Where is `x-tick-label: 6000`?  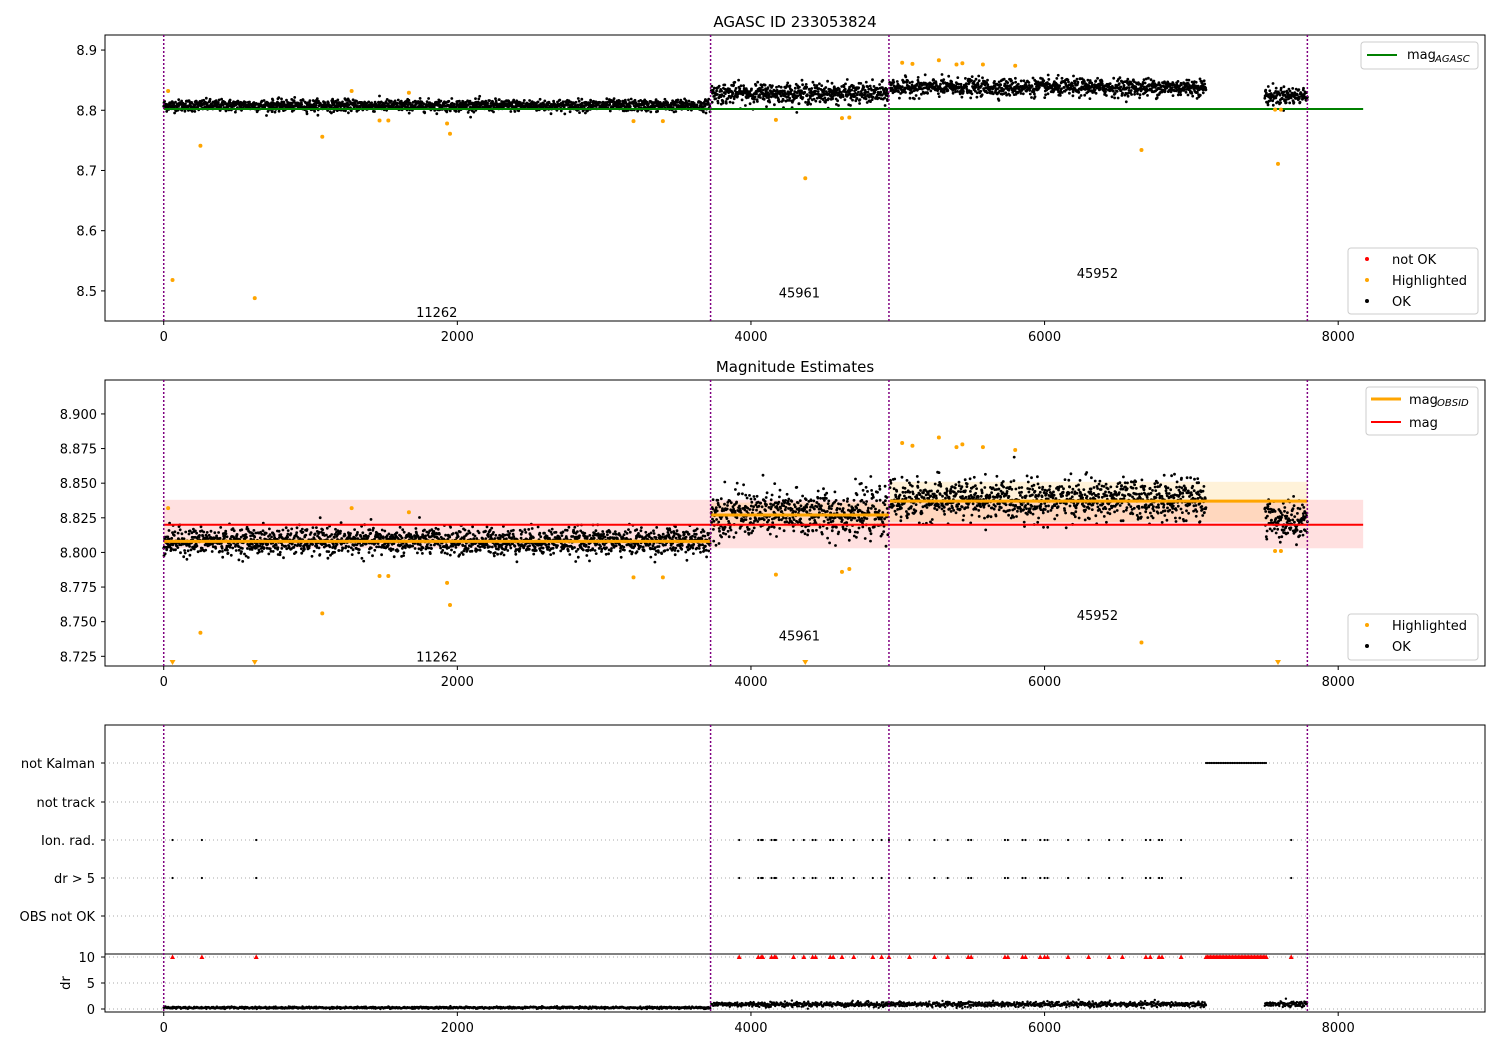
x-tick-label: 6000 is located at coordinates (1044, 682).